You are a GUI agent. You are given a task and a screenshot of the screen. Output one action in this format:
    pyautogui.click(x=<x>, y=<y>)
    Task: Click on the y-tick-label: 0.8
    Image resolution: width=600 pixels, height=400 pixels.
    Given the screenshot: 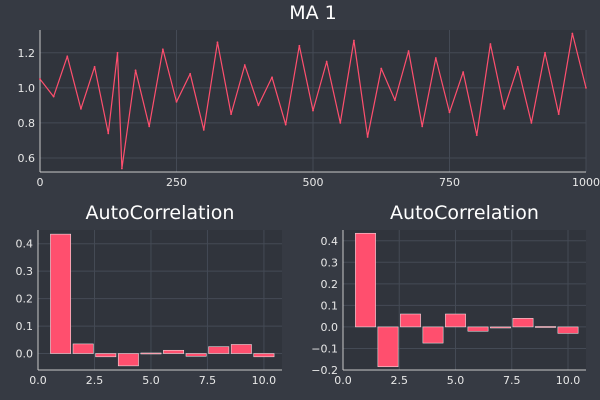 What is the action you would take?
    pyautogui.click(x=27, y=123)
    